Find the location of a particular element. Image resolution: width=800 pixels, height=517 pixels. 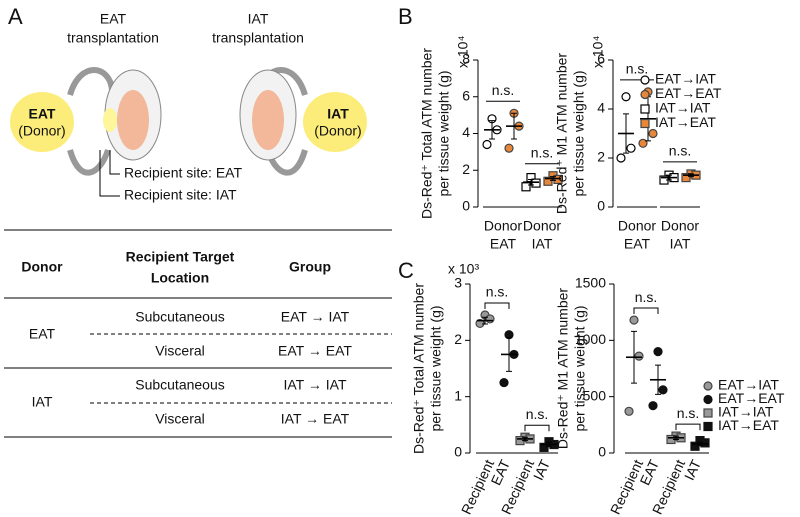

table-cell: EAT is located at coordinates (42, 334).